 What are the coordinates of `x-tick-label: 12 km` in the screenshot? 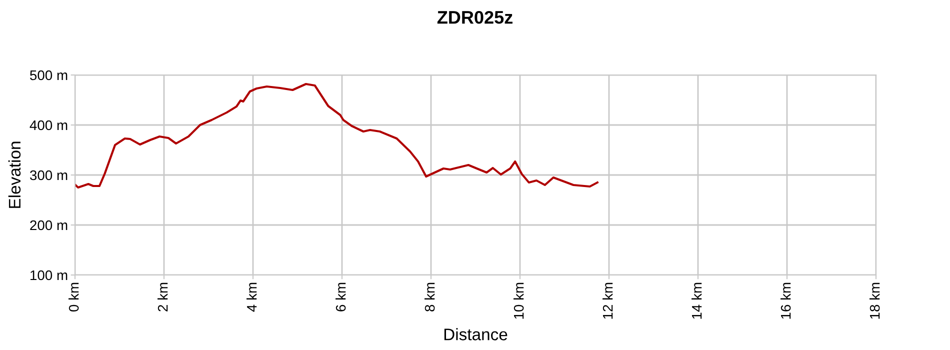 It's located at (607, 300).